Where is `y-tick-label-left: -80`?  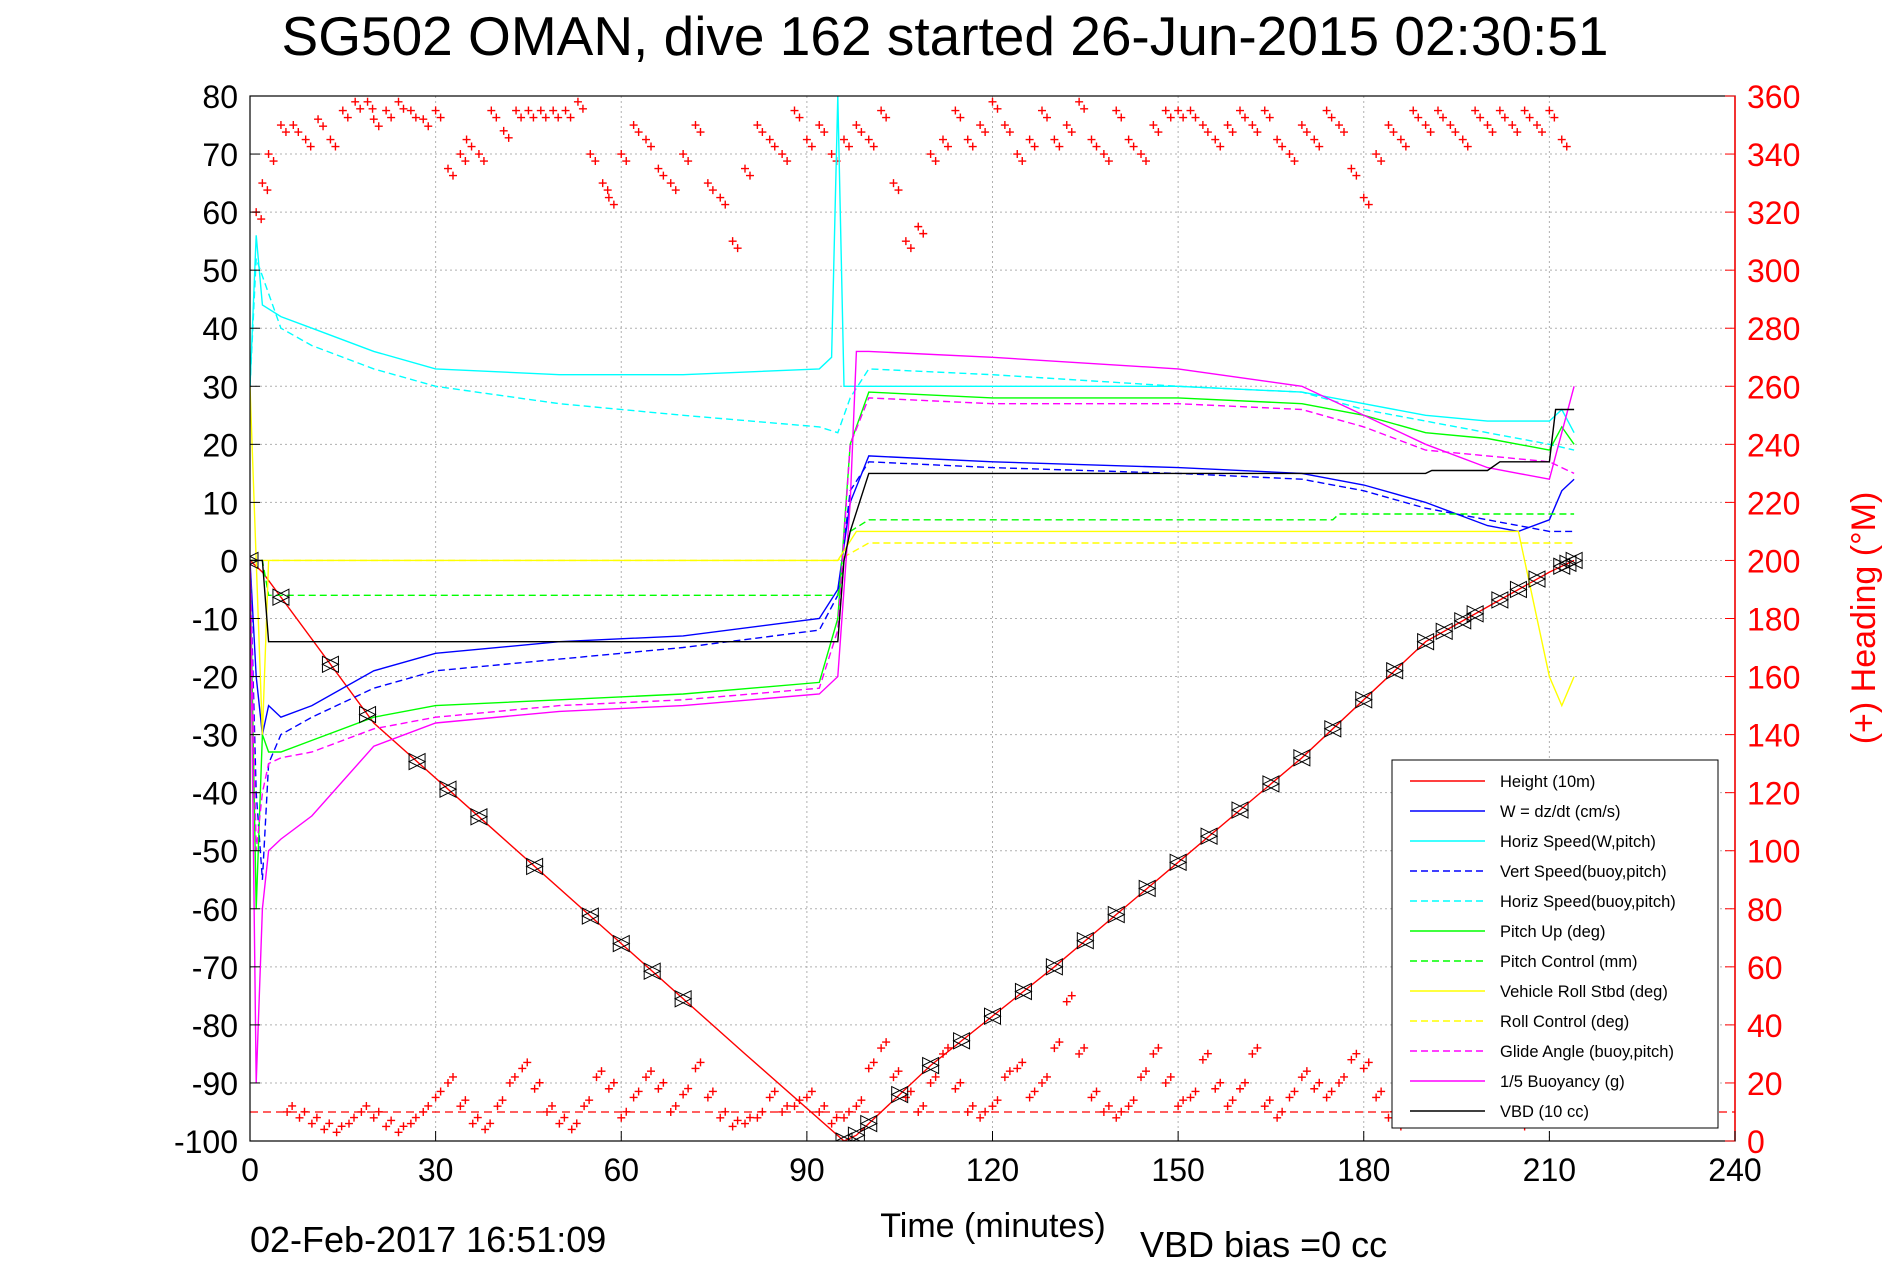 y-tick-label-left: -80 is located at coordinates (215, 1026).